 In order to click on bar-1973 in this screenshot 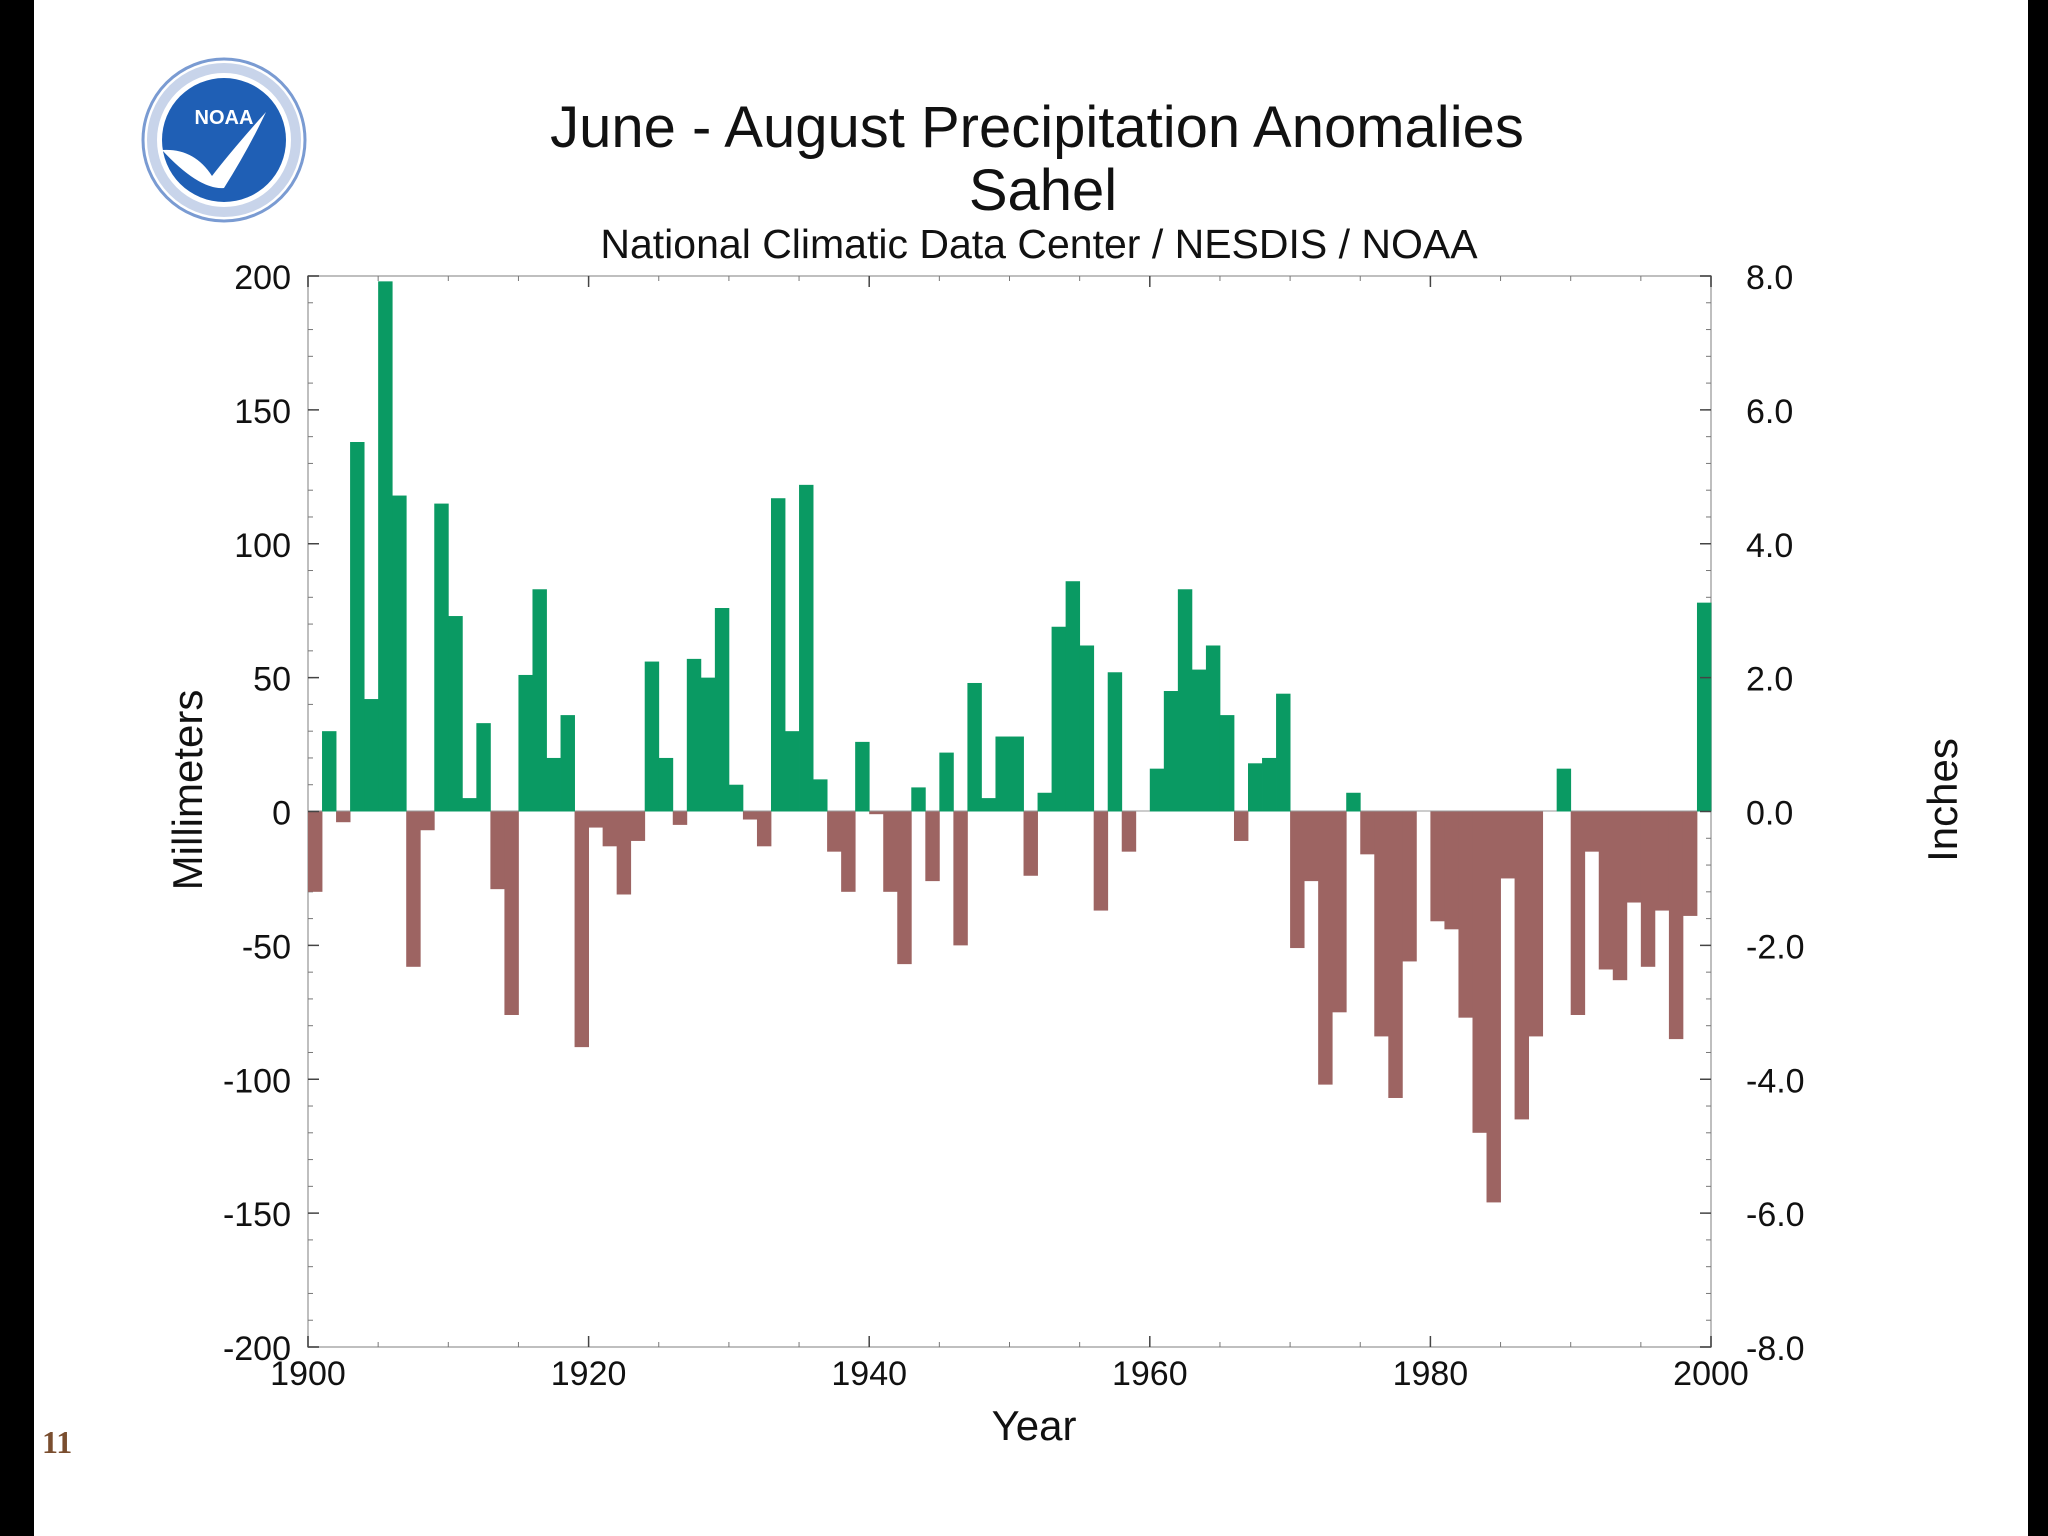, I will do `click(1339, 912)`.